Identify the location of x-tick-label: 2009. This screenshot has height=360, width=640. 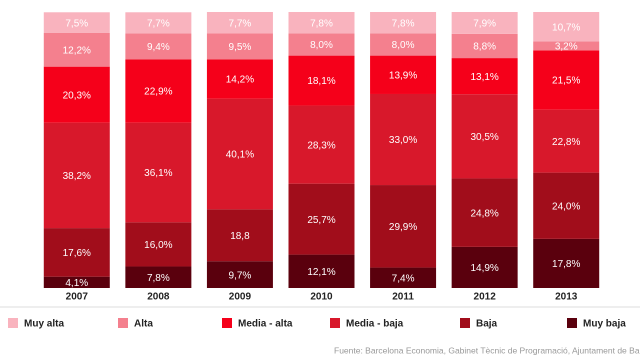
(240, 297).